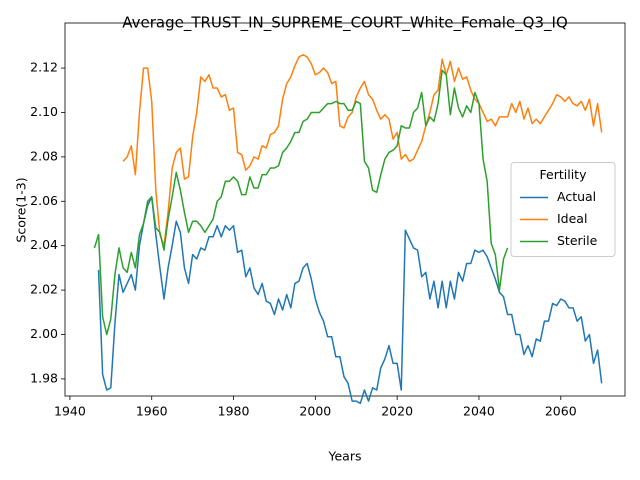  I want to click on y-tick-label: 2.10, so click(44, 111).